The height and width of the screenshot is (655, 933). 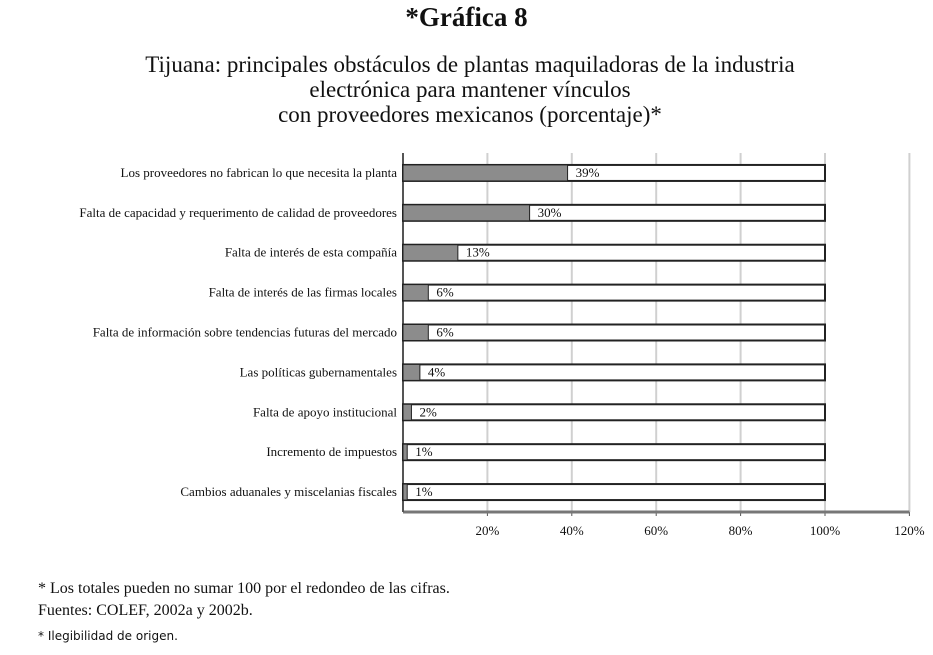 I want to click on category-label: Falta de apoyo institucional, so click(x=325, y=411).